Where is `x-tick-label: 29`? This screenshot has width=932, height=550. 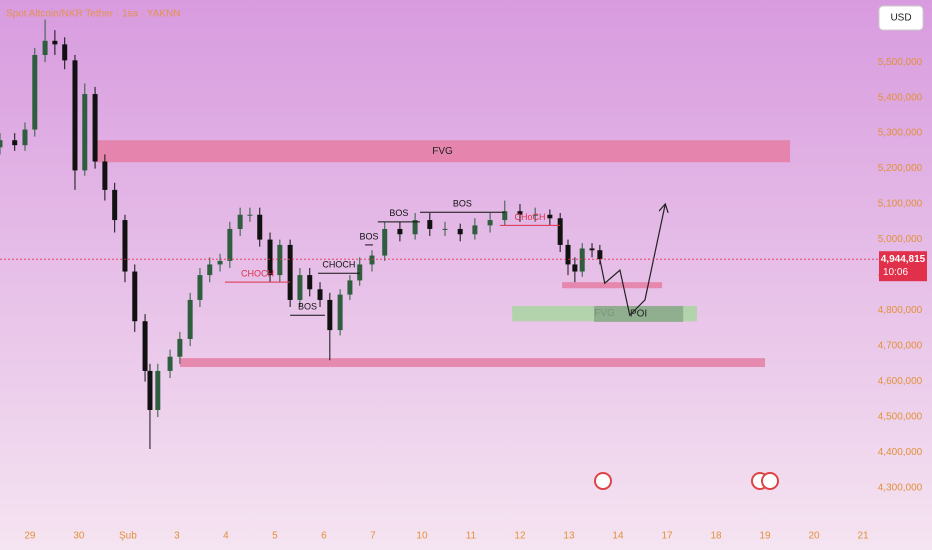 x-tick-label: 29 is located at coordinates (30, 536).